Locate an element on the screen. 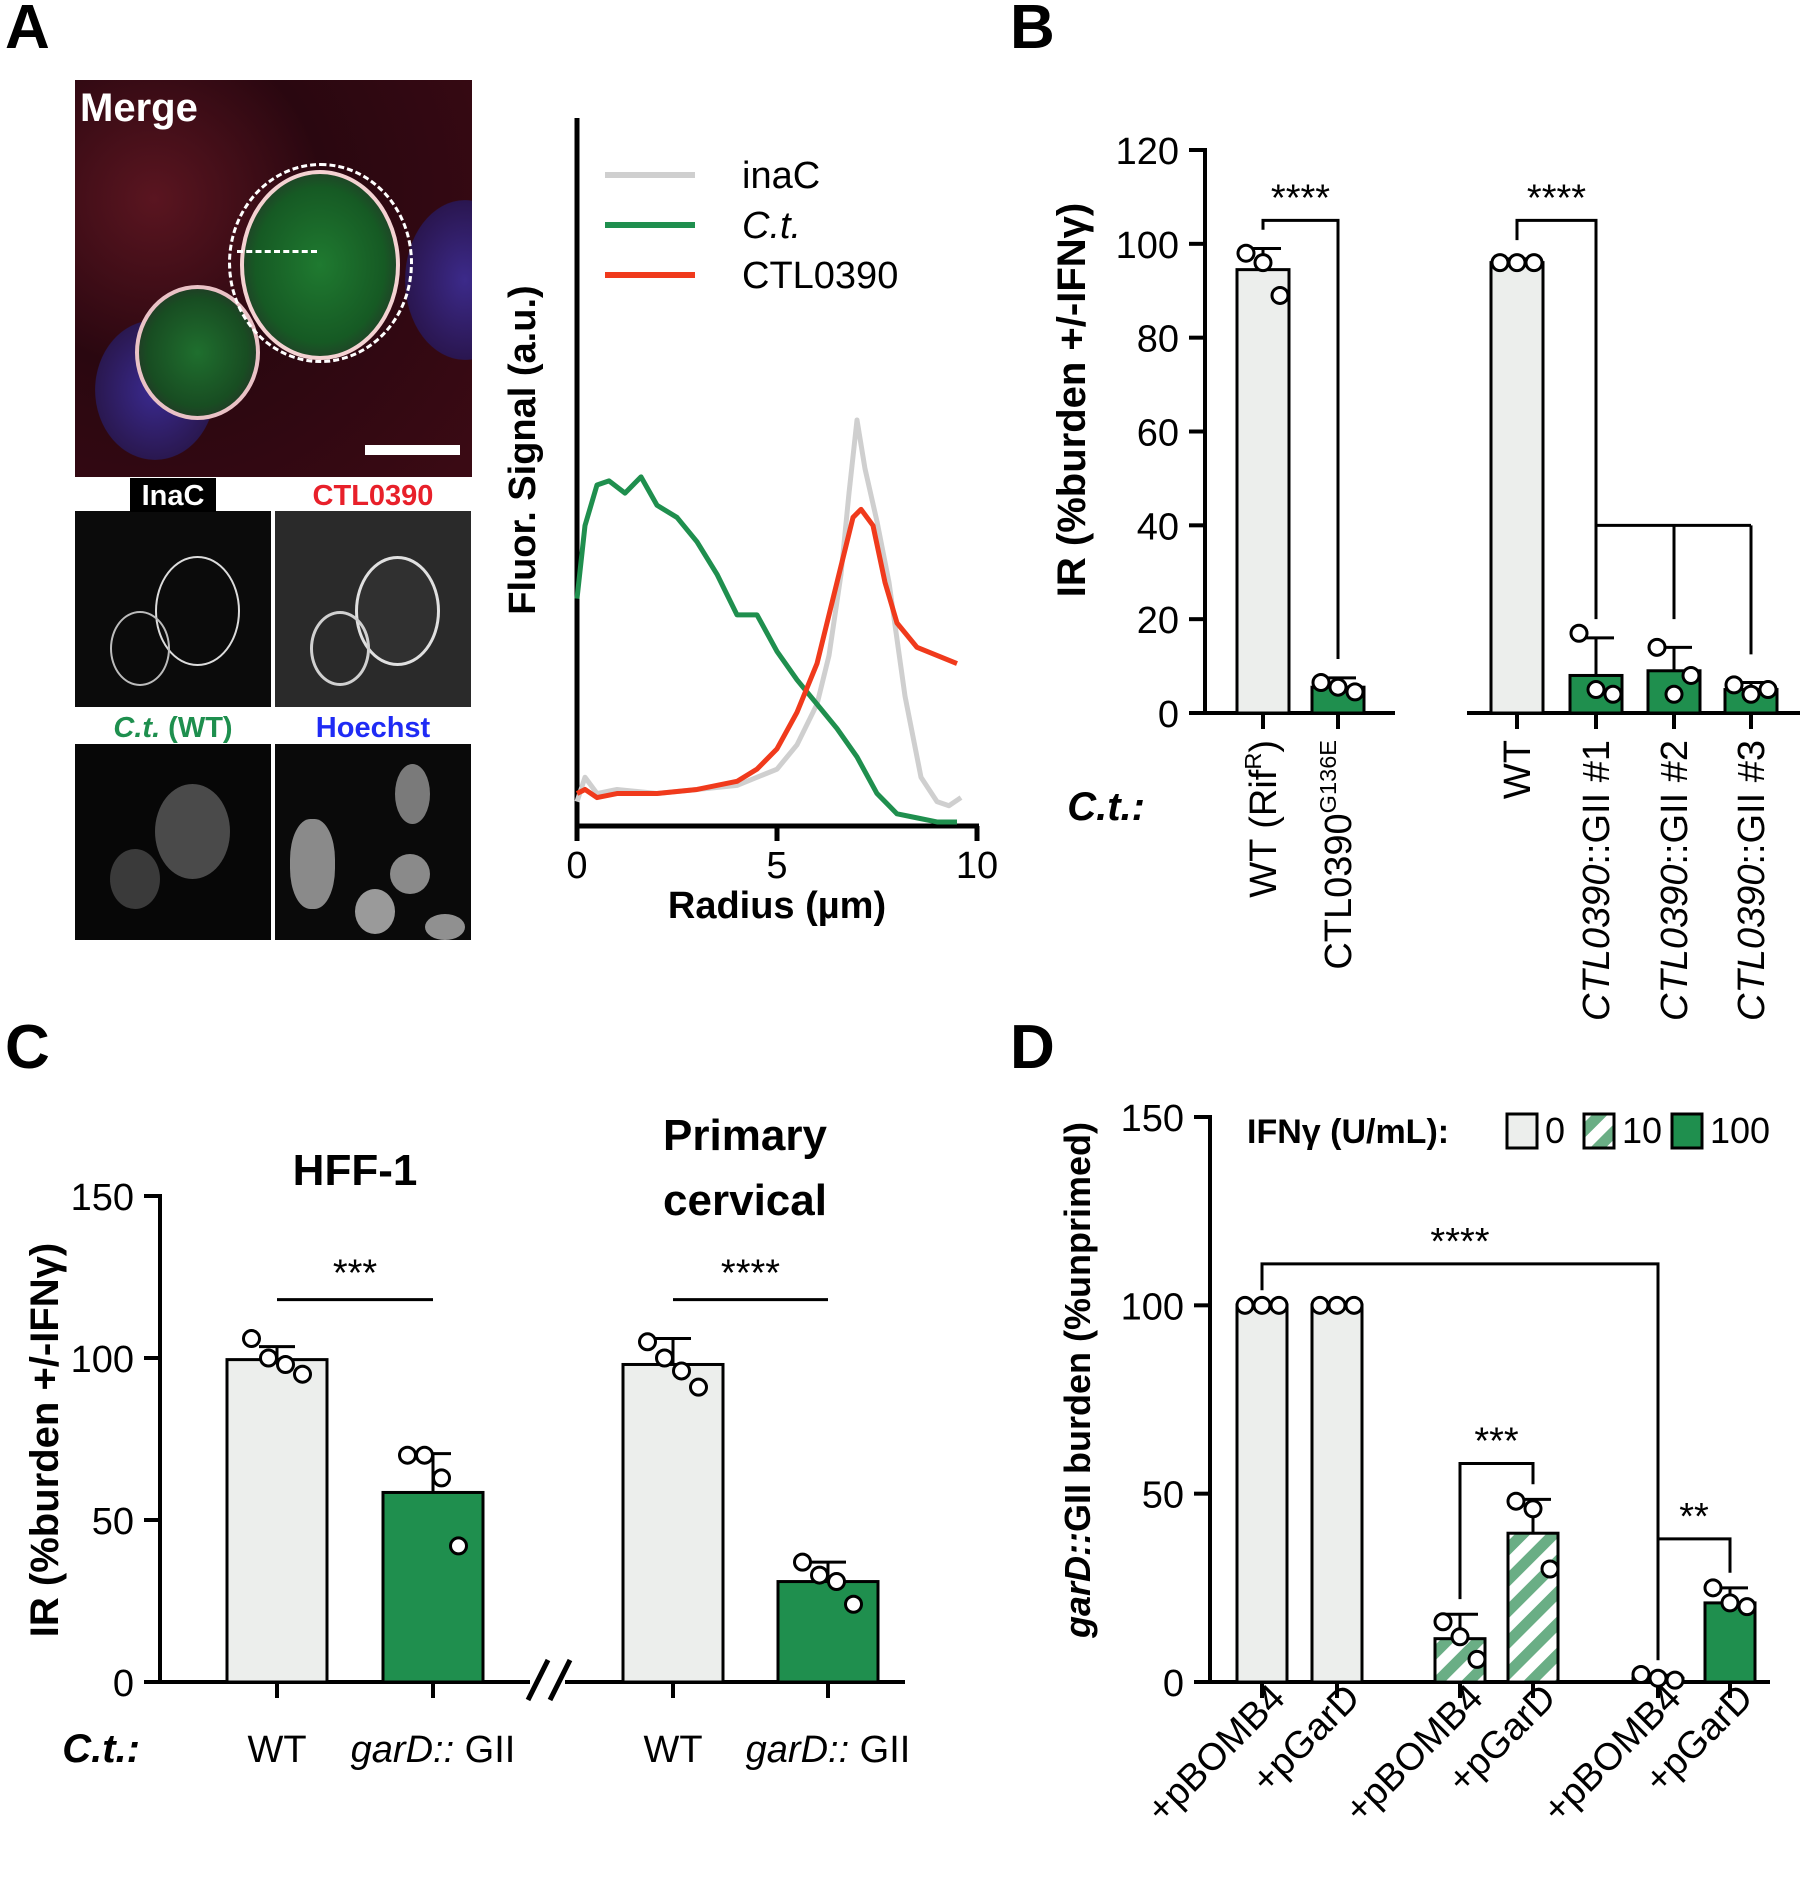 The image size is (1800, 1878). panel-letter-d: D is located at coordinates (1032, 1047).